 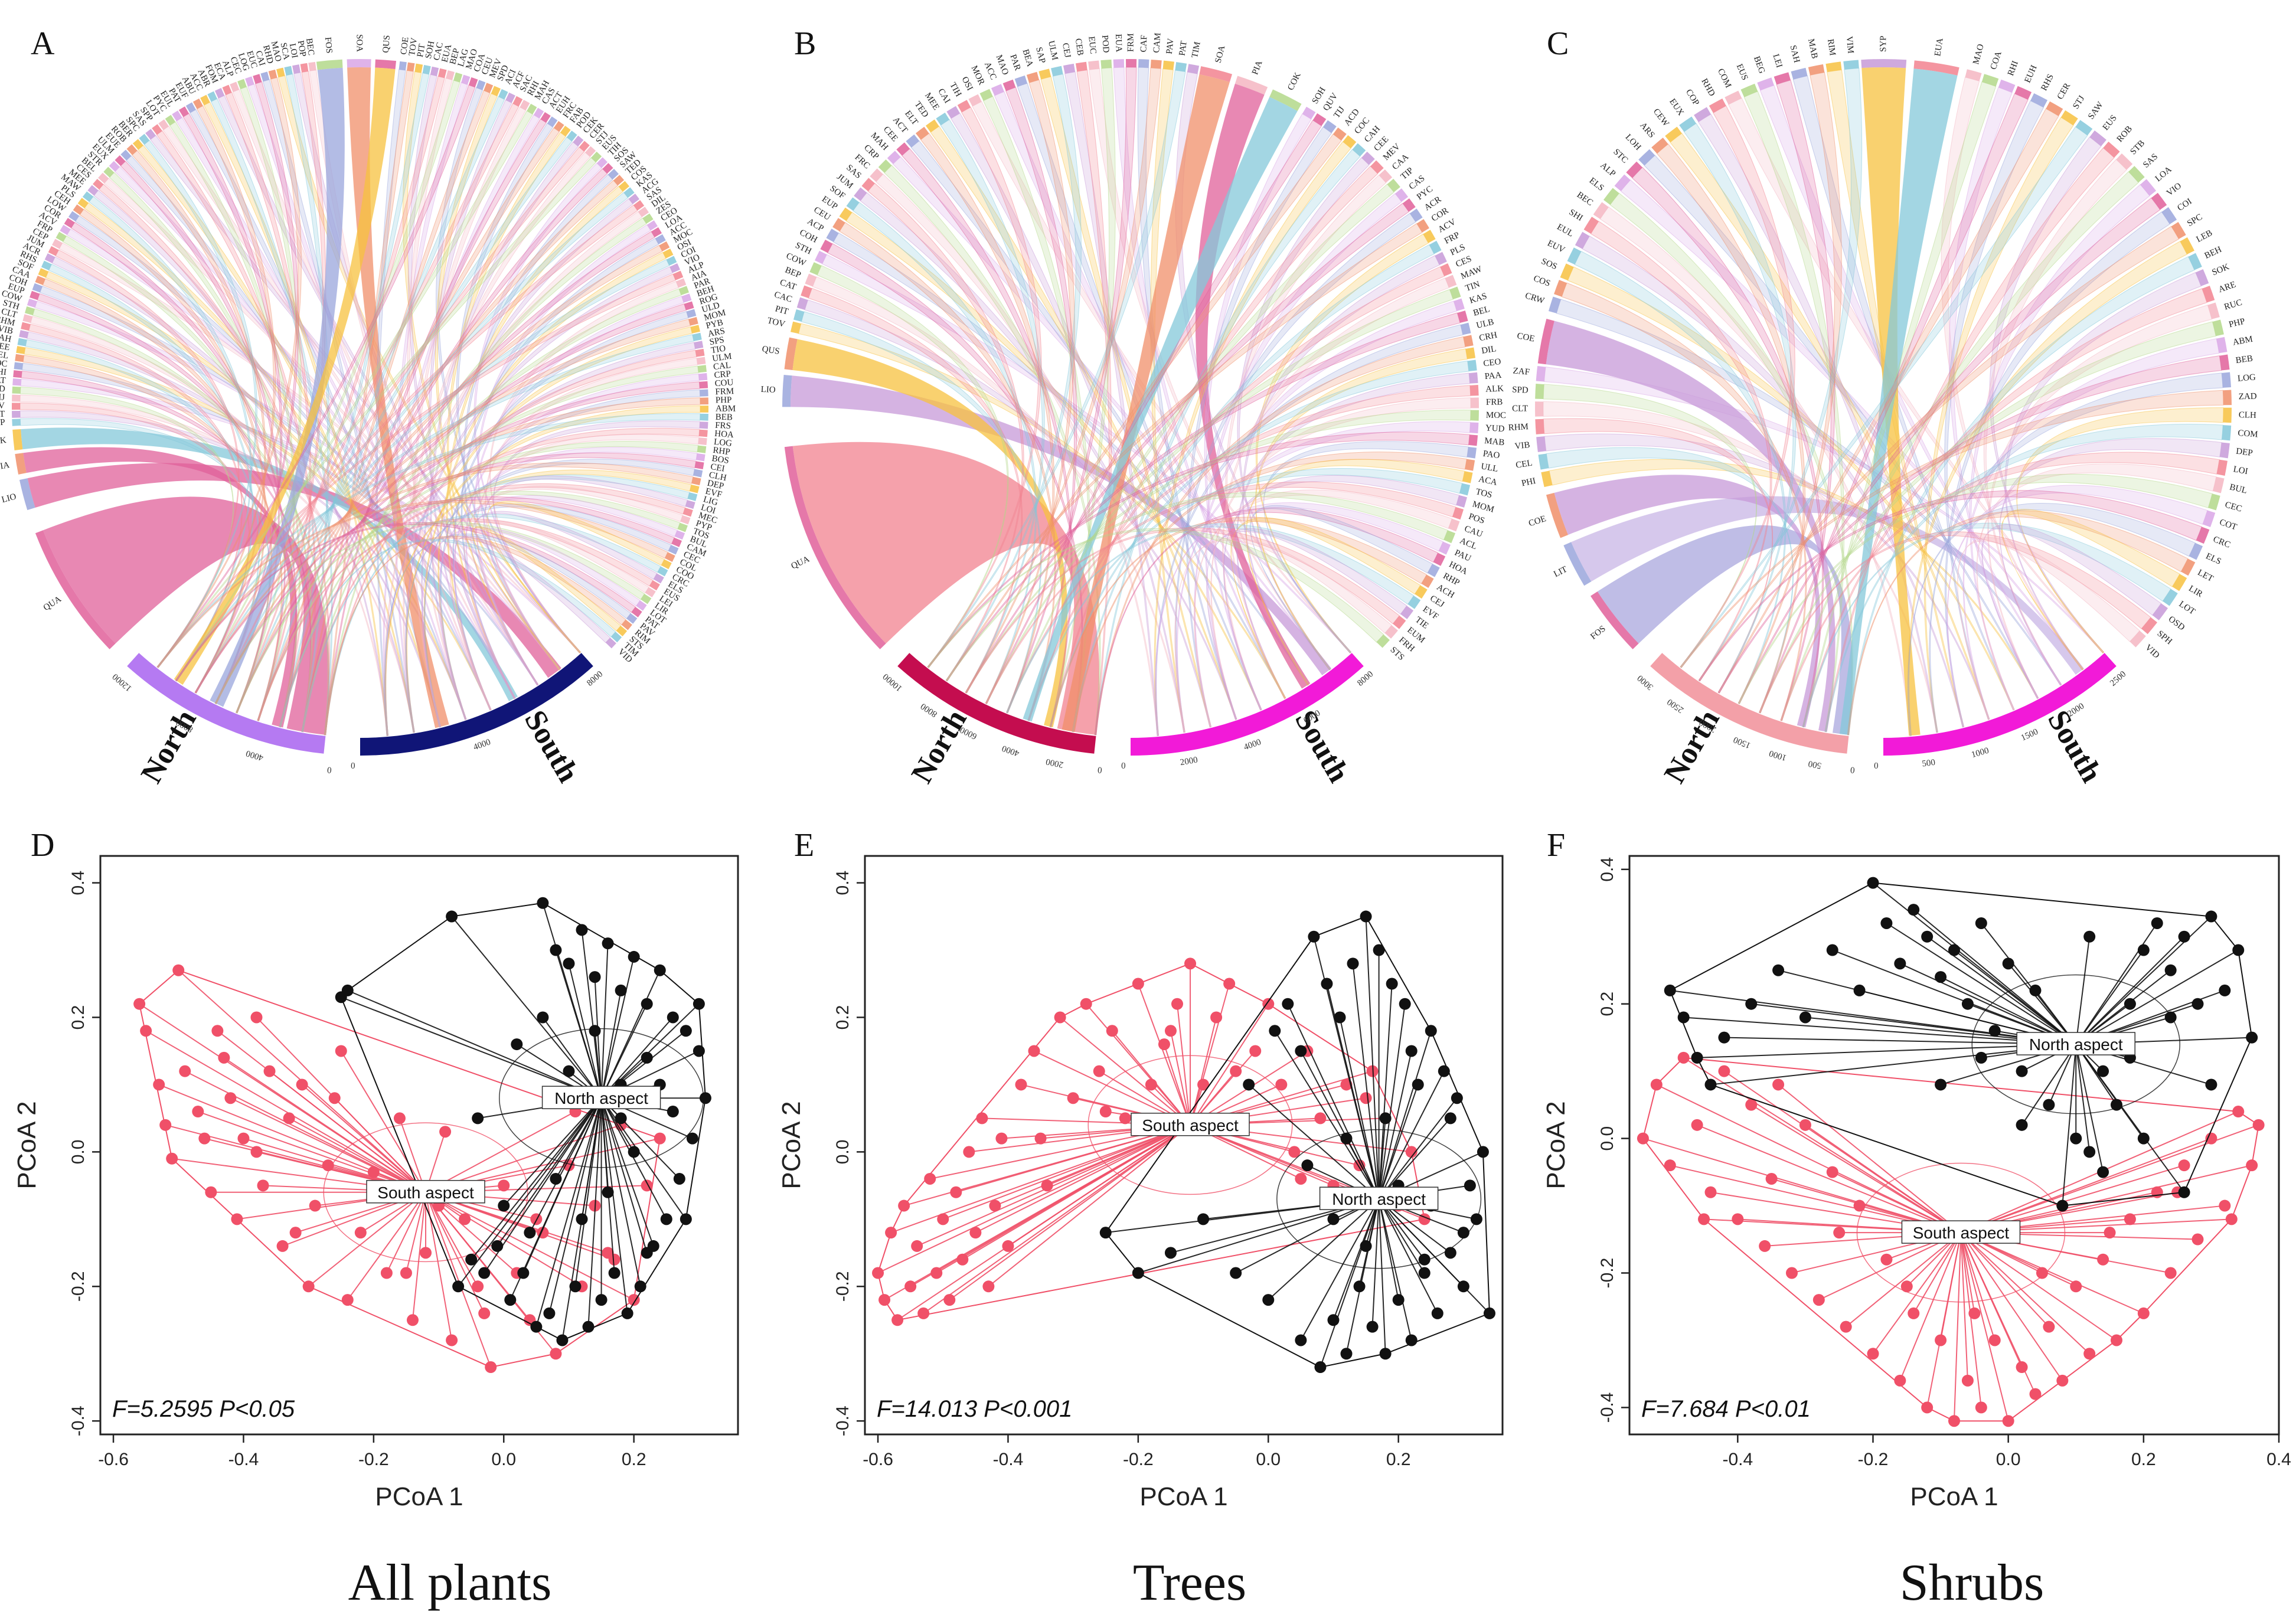 What do you see at coordinates (1520, 390) in the screenshot?
I see `species-label: SPD` at bounding box center [1520, 390].